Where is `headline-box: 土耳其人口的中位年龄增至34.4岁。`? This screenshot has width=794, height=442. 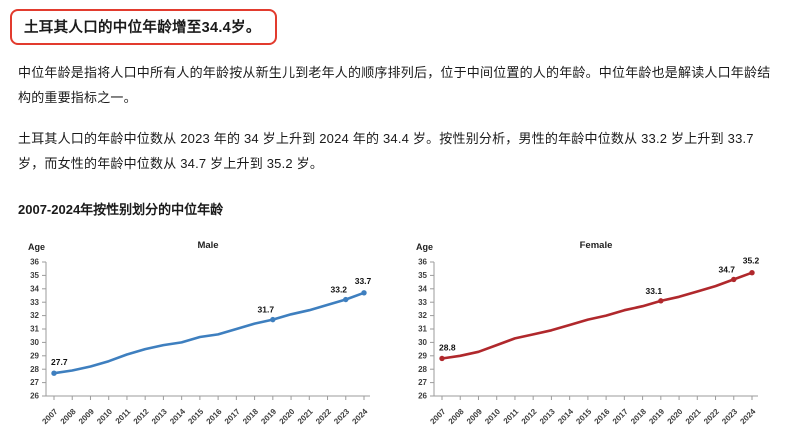
headline-box: 土耳其人口的中位年龄增至34.4岁。 is located at coordinates (143, 27).